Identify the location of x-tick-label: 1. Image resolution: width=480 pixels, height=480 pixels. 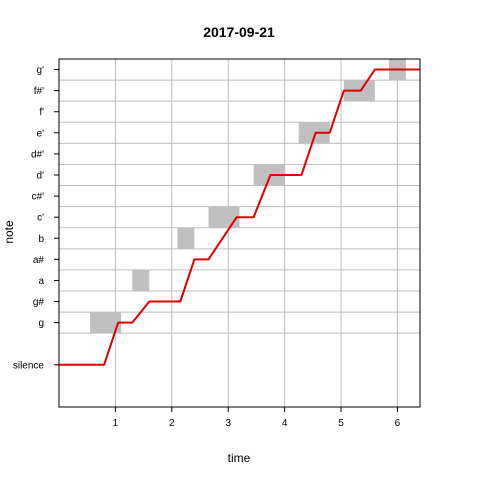
(116, 423).